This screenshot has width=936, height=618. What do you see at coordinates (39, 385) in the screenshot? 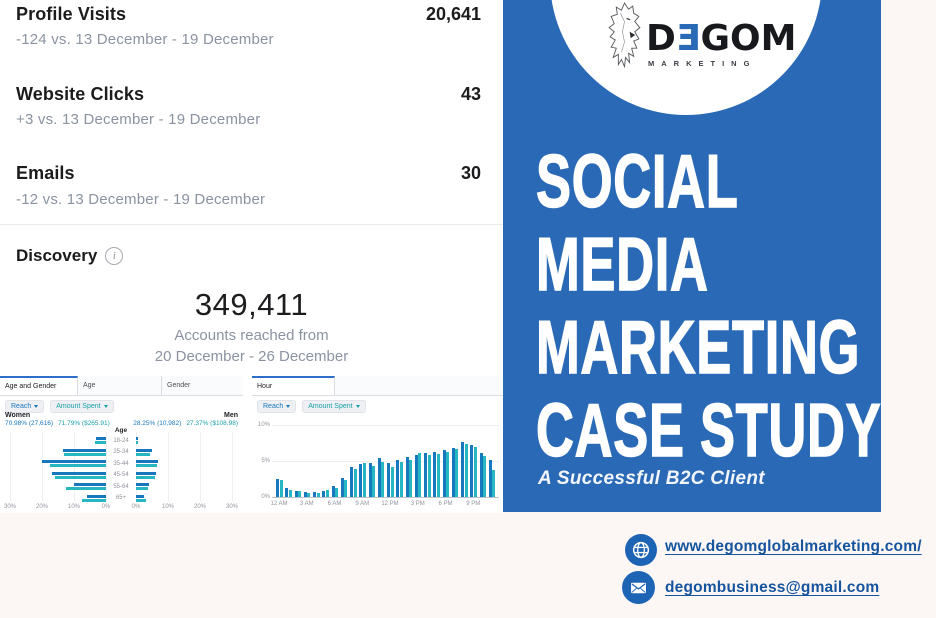
I see `tab-age-and-gender: Age and Gender` at bounding box center [39, 385].